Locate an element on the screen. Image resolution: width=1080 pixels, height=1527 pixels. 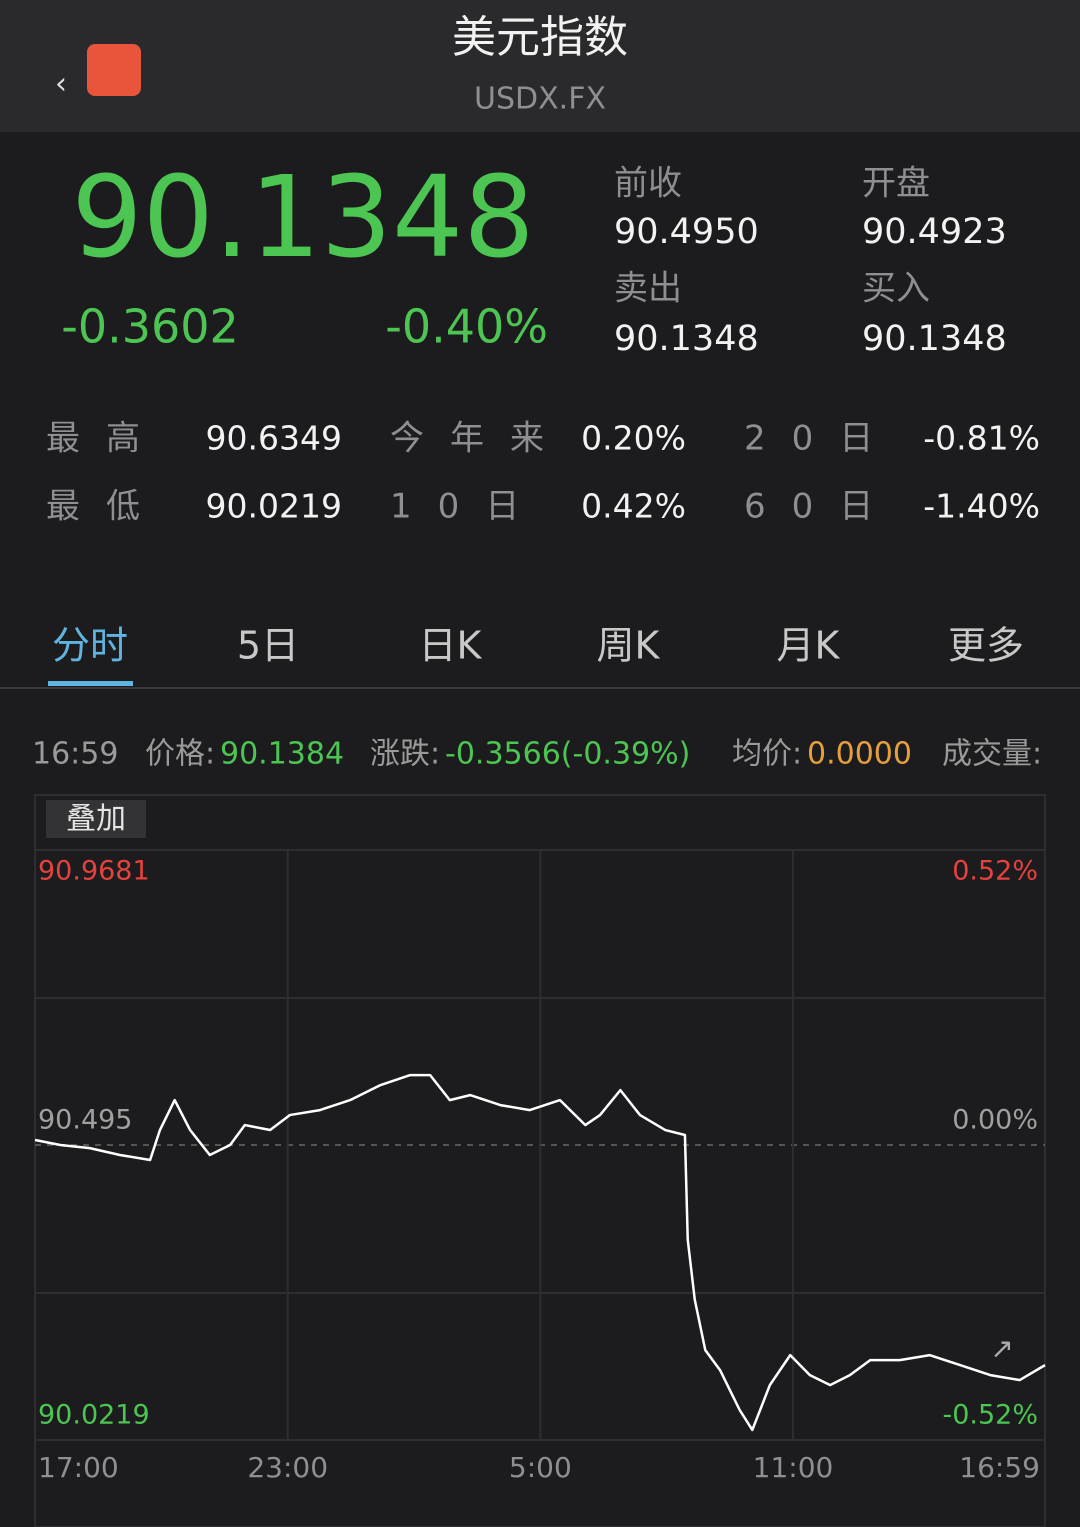
x-tick-label: 11:00 is located at coordinates (793, 1467).